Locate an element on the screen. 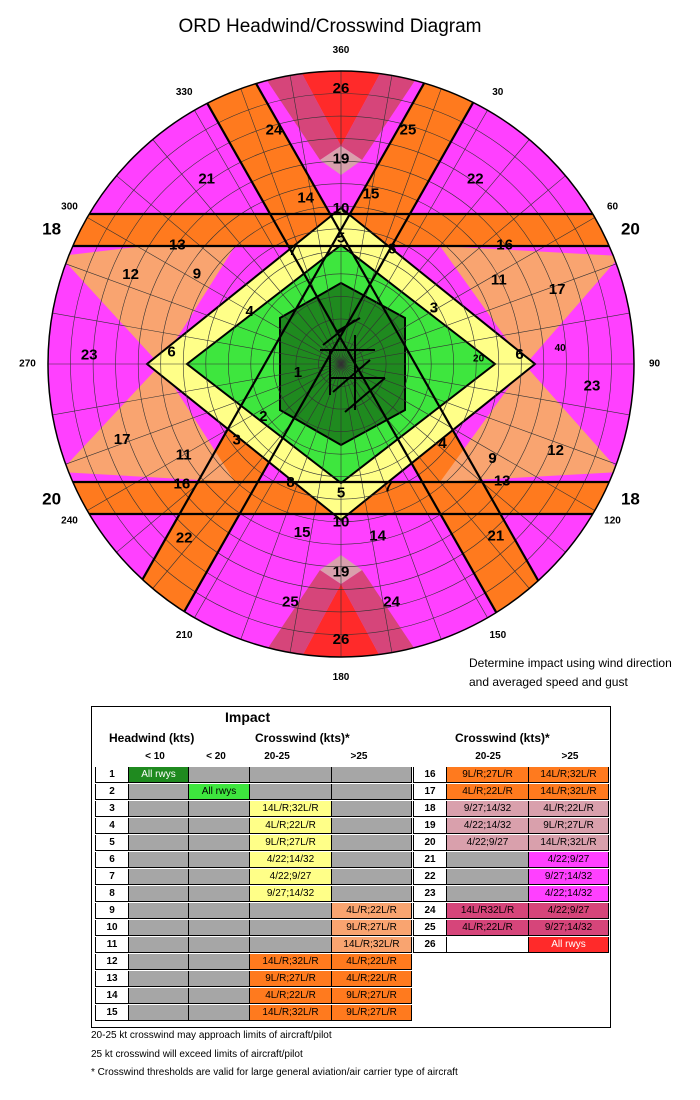 The height and width of the screenshot is (1100, 700). row-number: 9 is located at coordinates (112, 911).